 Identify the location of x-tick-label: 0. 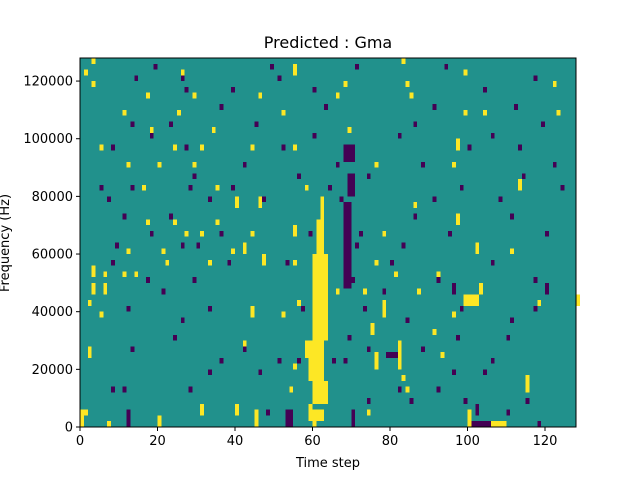
(80, 441).